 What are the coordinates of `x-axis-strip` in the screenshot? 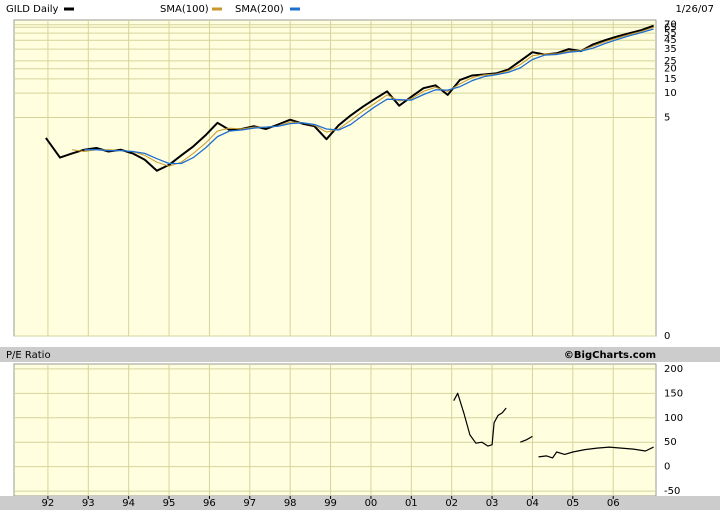 It's located at (360, 503).